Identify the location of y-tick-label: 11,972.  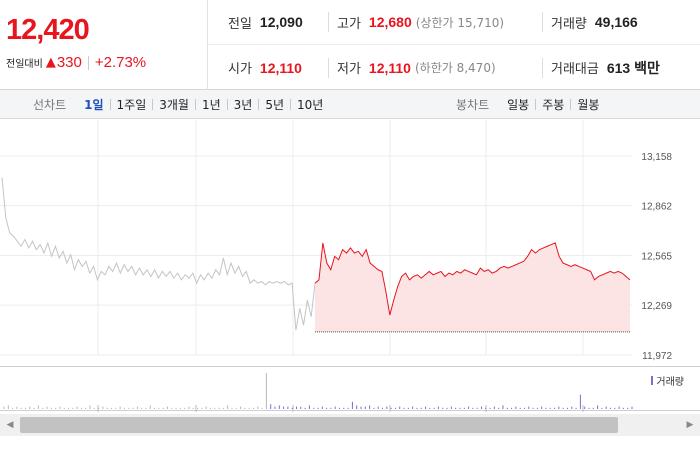
(657, 356).